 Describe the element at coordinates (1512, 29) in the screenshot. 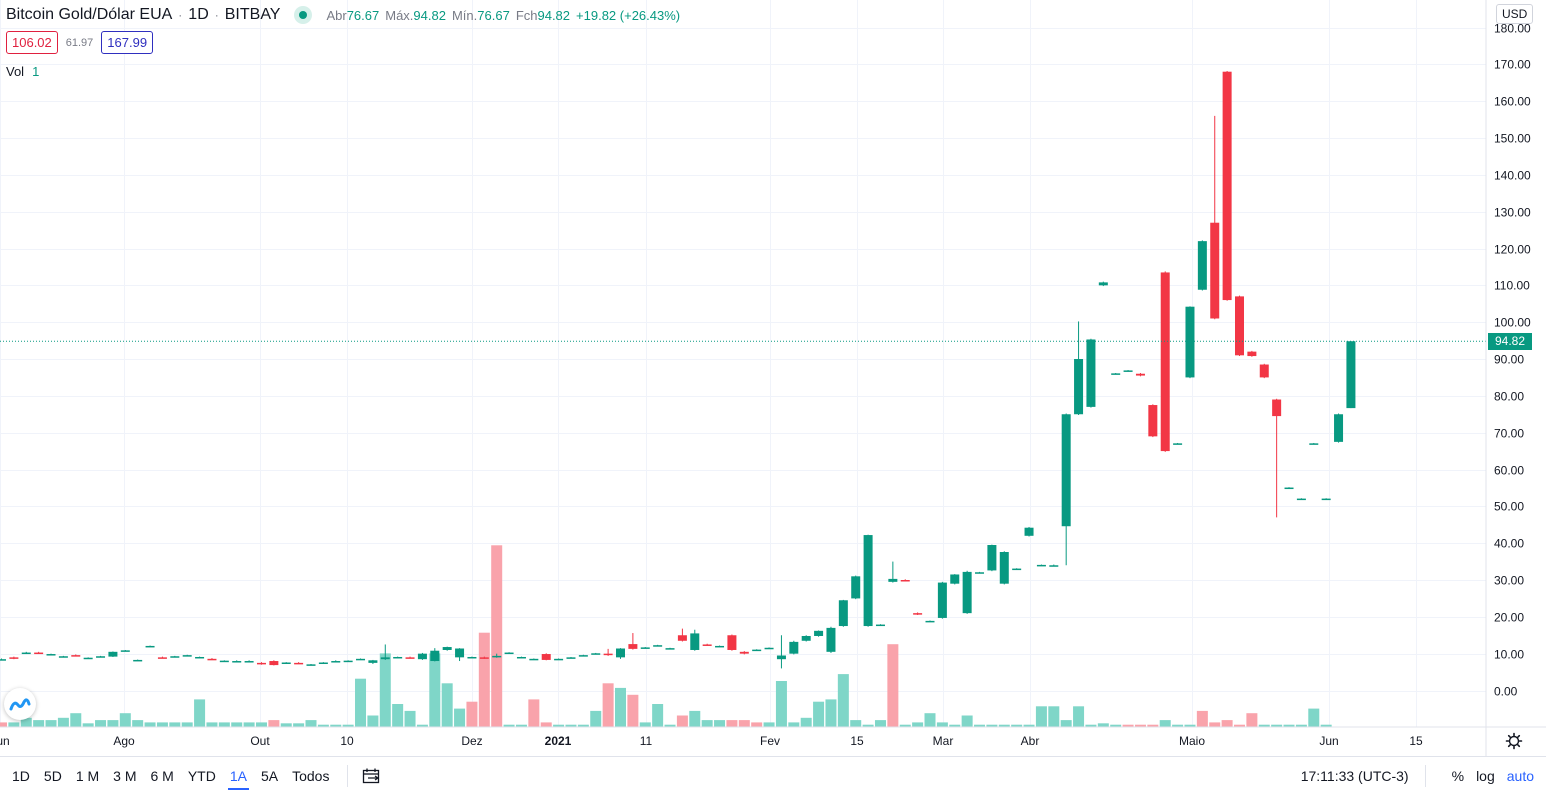

I see `price-tick-label: 180.00` at that location.